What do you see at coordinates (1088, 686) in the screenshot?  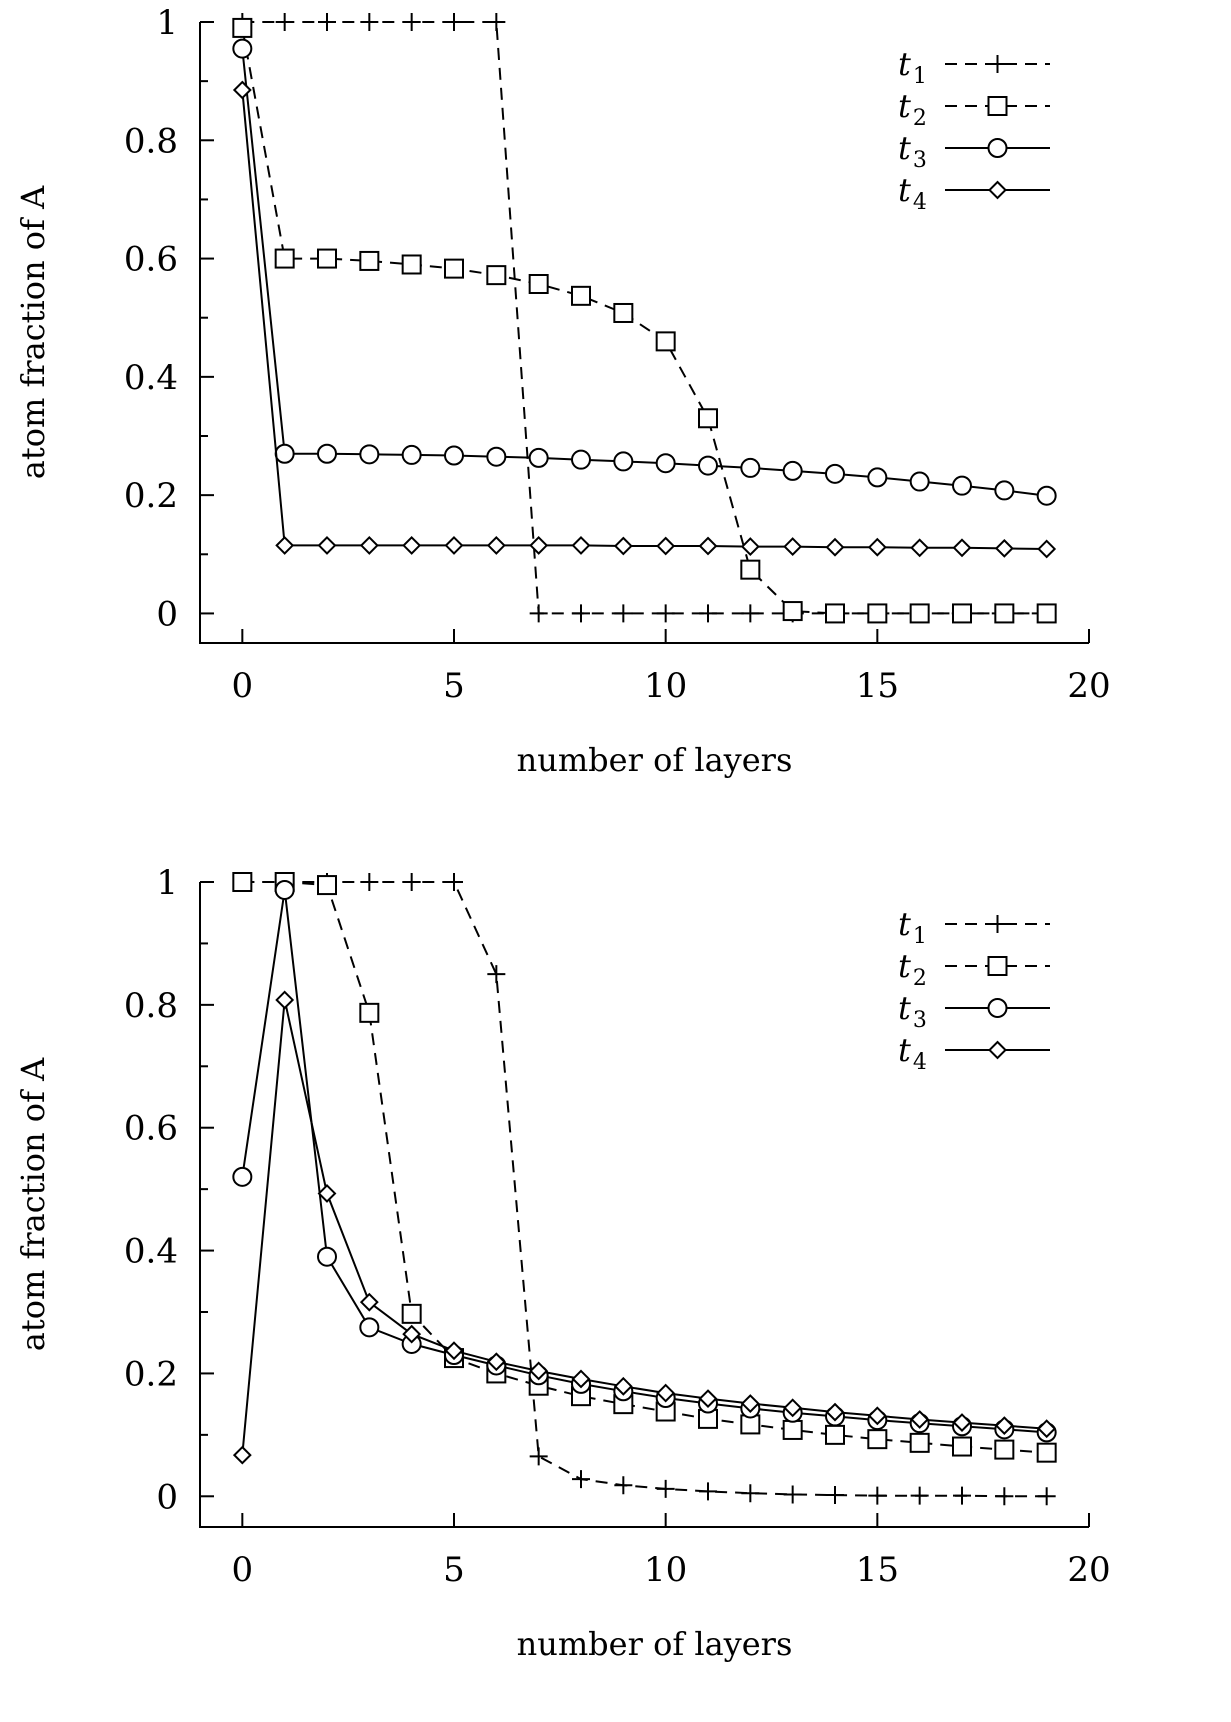 I see `x-tick-label: 20` at bounding box center [1088, 686].